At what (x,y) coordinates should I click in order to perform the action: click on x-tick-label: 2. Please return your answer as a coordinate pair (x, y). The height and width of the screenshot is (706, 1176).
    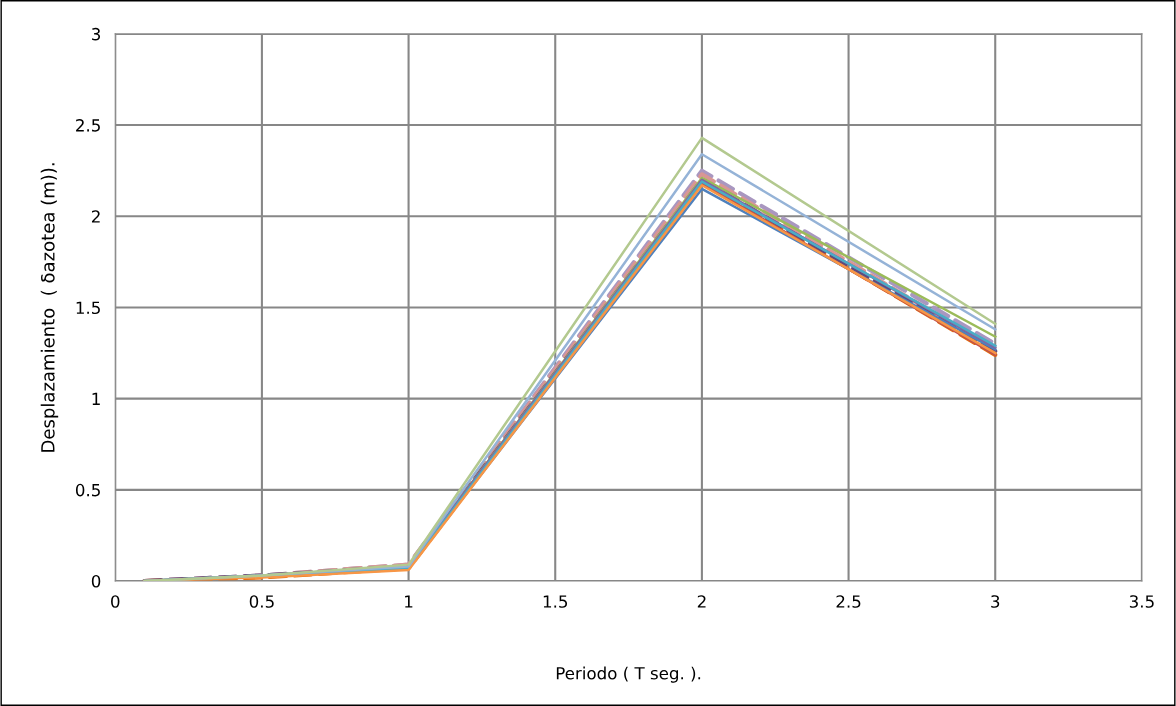
    Looking at the image, I should click on (701, 601).